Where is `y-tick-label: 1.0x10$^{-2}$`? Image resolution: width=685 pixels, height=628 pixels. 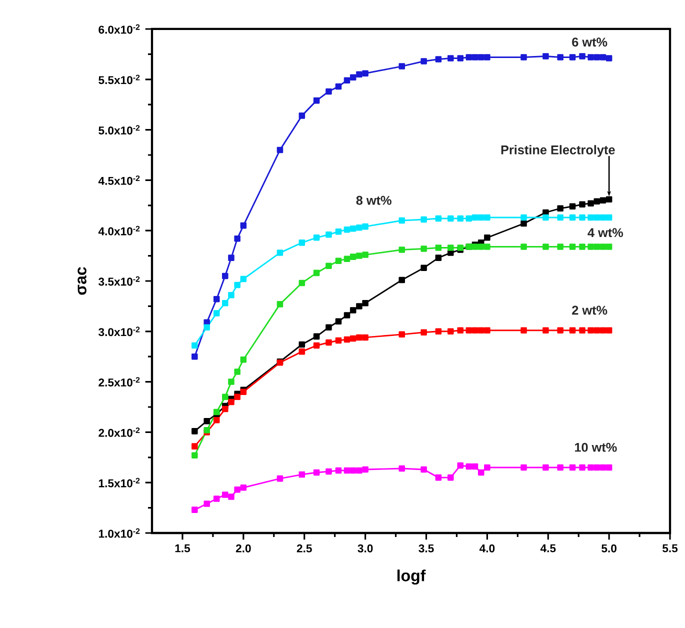
y-tick-label: 1.0x10$^{-2}$ is located at coordinates (119, 533).